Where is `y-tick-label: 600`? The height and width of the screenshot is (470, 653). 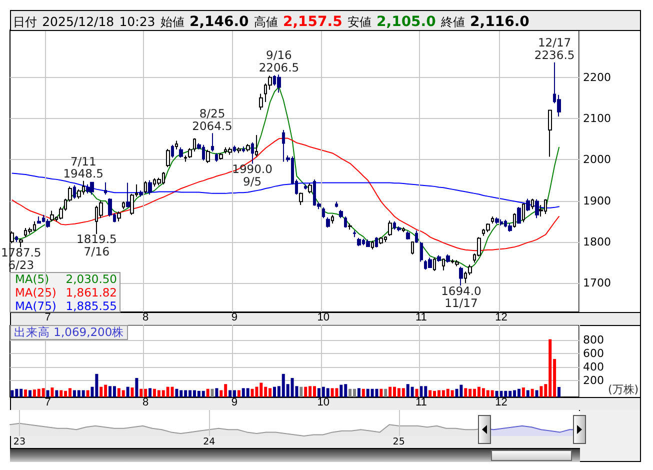 y-tick-label: 600 is located at coordinates (593, 353).